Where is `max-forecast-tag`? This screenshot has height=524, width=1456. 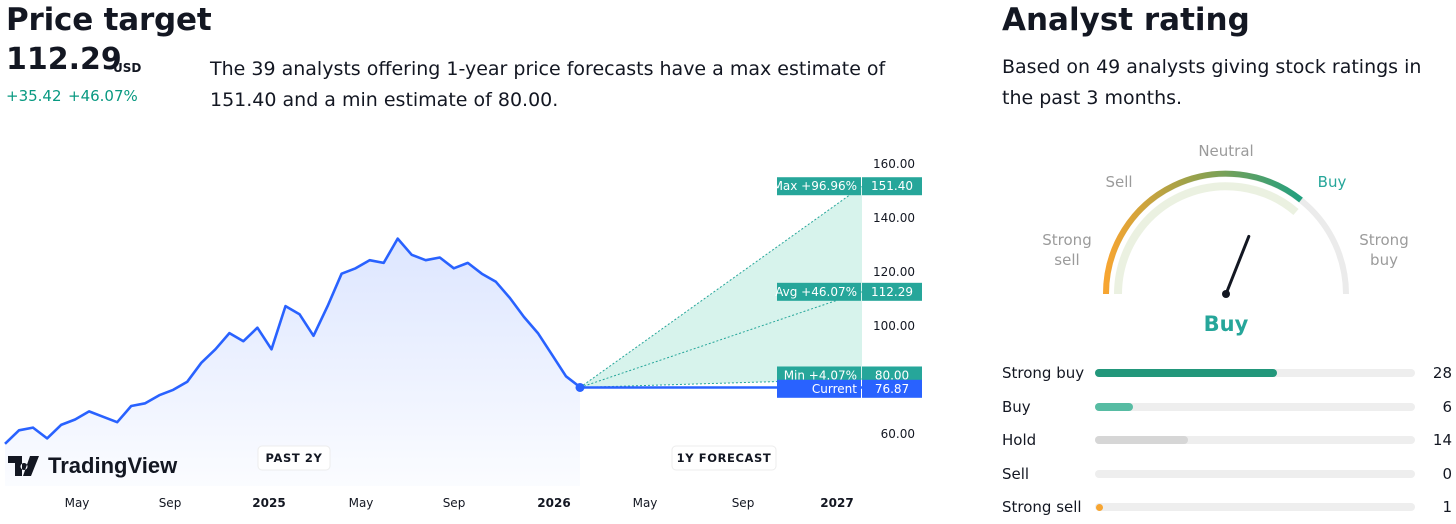 max-forecast-tag is located at coordinates (819, 186).